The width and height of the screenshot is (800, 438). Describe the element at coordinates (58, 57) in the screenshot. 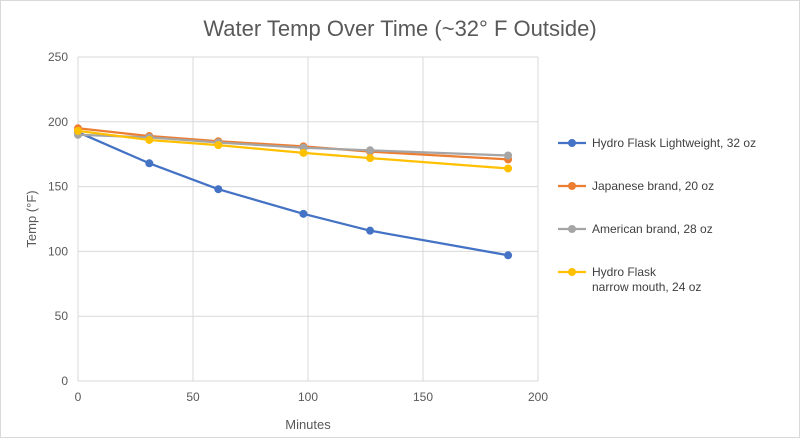

I see `y-tick-label: 250` at that location.